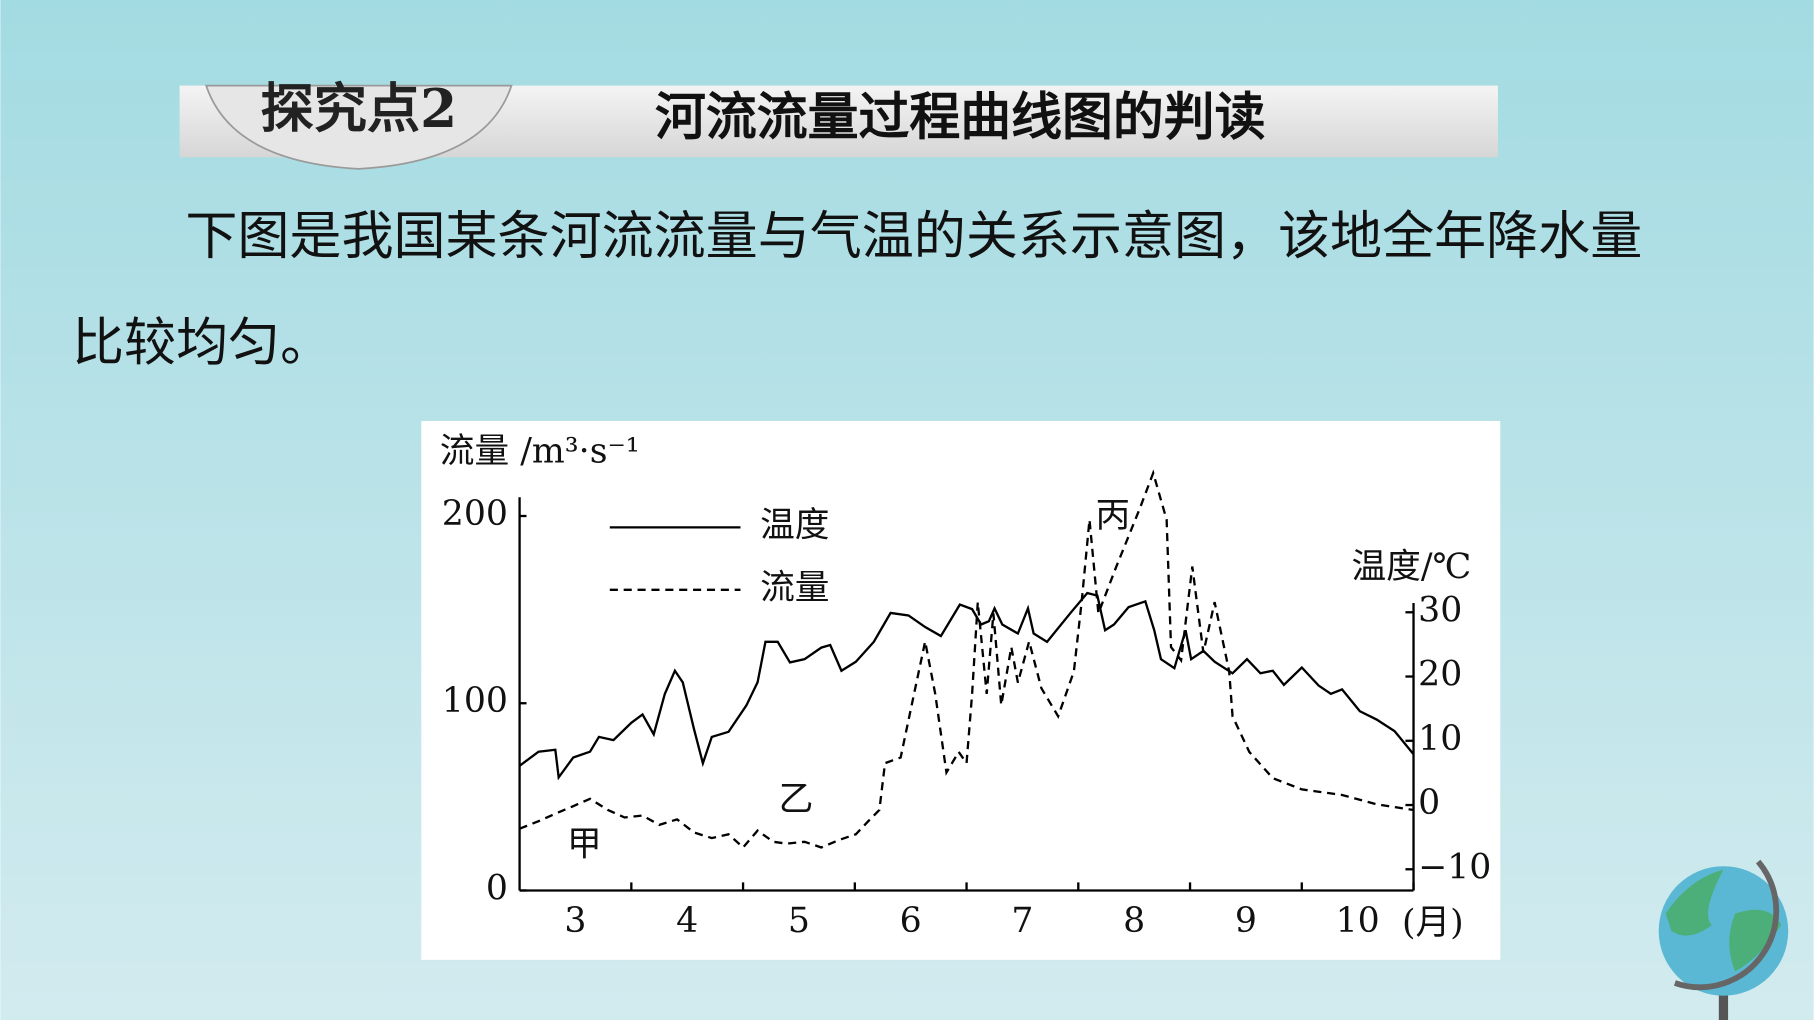  What do you see at coordinates (1022, 921) in the screenshot?
I see `x-tick-label: 7` at bounding box center [1022, 921].